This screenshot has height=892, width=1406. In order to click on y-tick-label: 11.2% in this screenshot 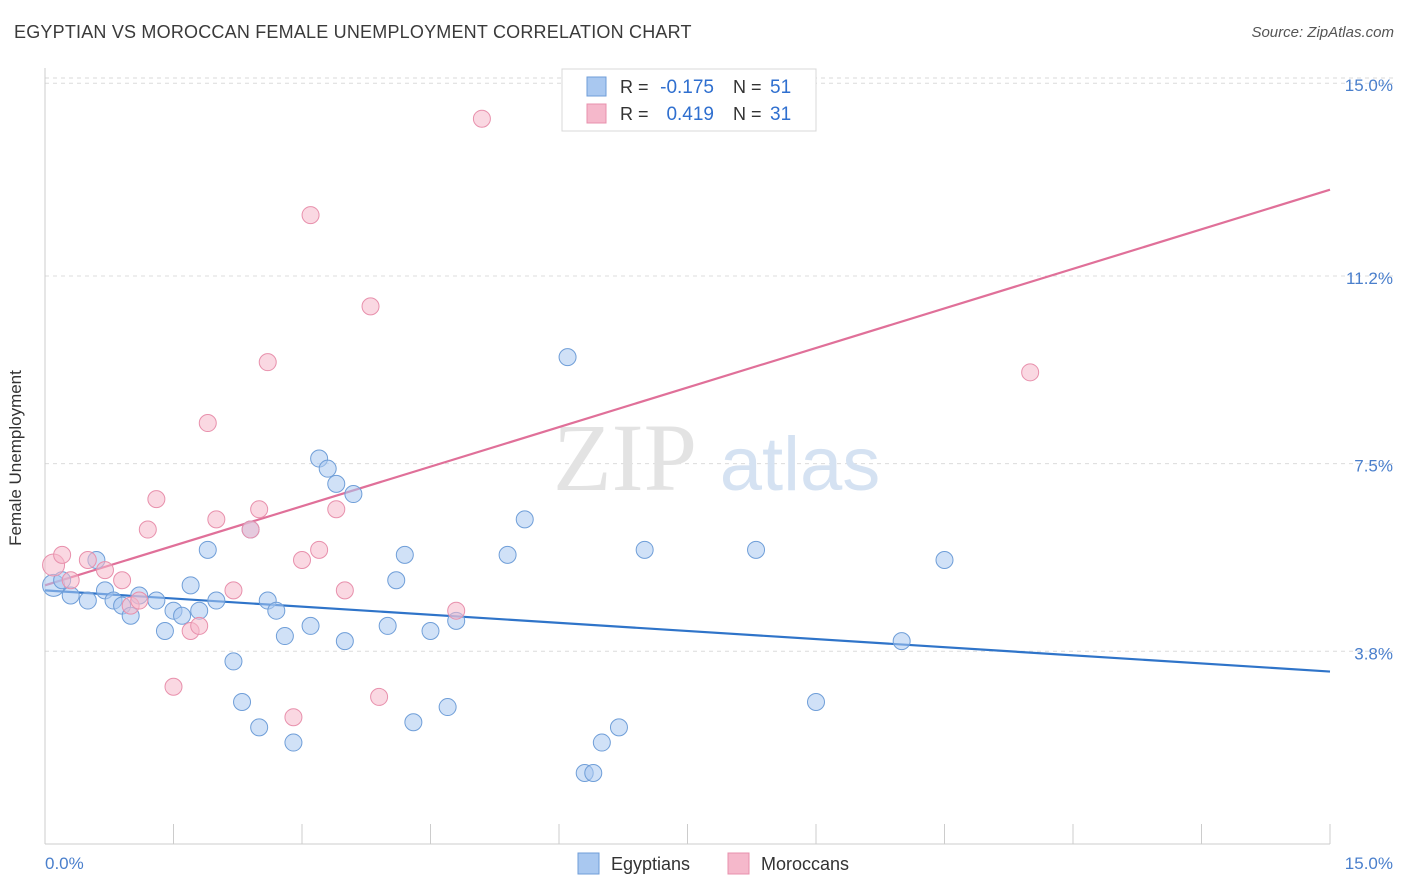, I will do `click(1369, 278)`.